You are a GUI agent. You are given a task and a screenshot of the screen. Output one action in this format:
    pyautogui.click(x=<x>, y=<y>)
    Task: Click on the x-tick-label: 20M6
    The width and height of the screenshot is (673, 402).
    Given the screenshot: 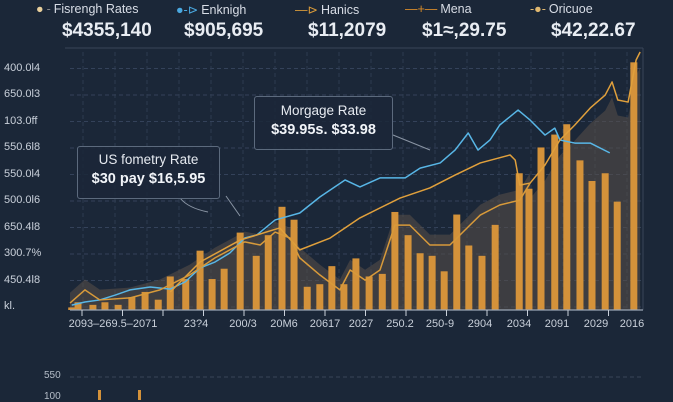 What is the action you would take?
    pyautogui.click(x=284, y=324)
    